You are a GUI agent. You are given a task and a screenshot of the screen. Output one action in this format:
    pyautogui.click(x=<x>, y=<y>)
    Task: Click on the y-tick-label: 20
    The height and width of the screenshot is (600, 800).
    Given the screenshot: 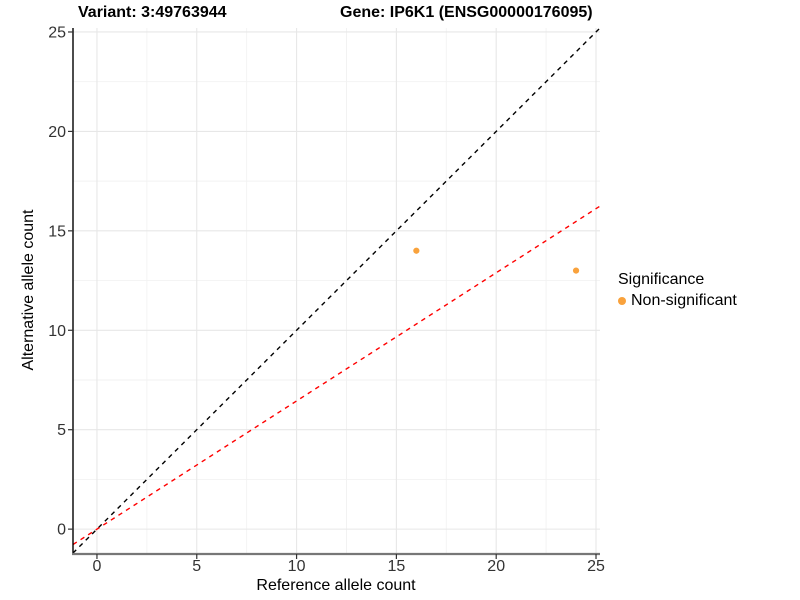 What is the action you would take?
    pyautogui.click(x=57, y=132)
    